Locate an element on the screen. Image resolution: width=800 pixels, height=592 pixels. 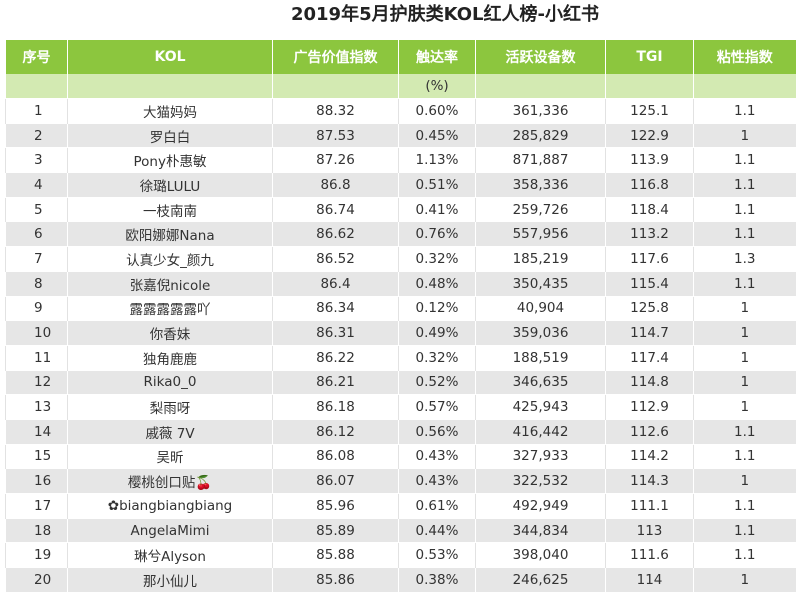
cell: 85.86 is located at coordinates (335, 579).